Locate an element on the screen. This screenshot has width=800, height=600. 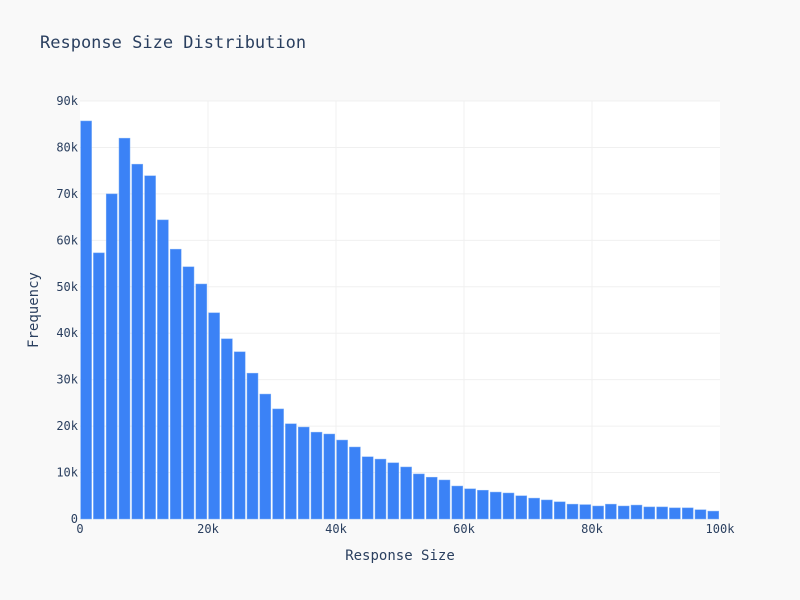
y-tick-label: 80k is located at coordinates (67, 147).